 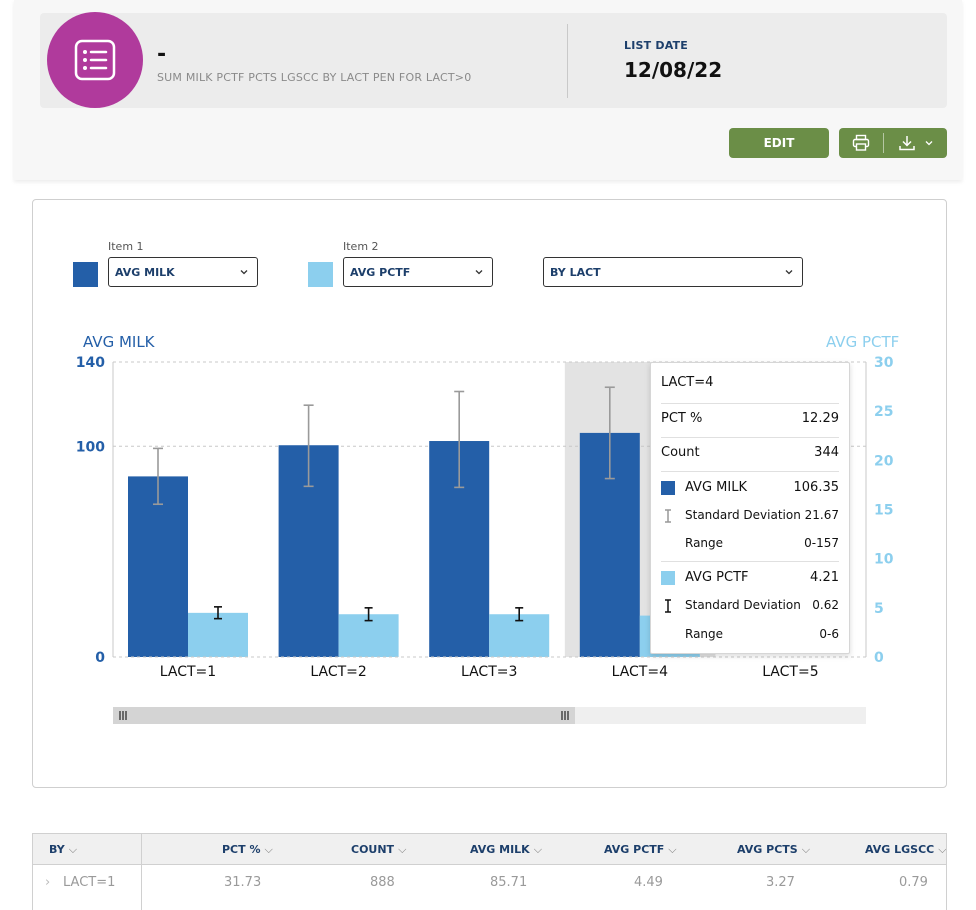 I want to click on list-date-value: 12/08/22, so click(x=673, y=70).